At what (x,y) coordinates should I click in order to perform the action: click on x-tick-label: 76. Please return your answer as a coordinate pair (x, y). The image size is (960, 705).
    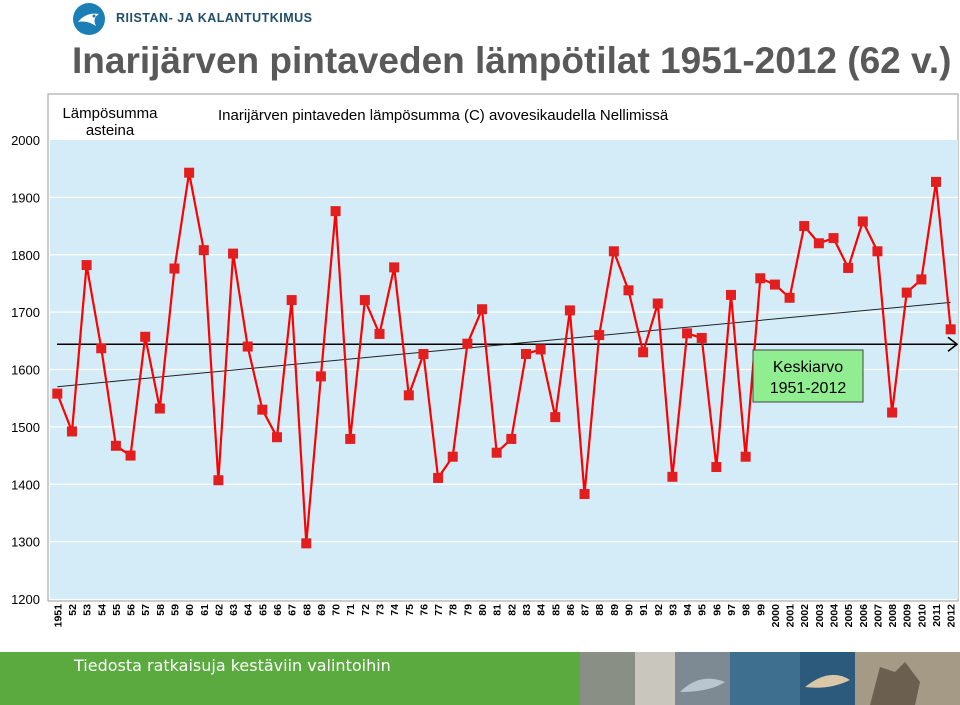
    Looking at the image, I should click on (424, 610).